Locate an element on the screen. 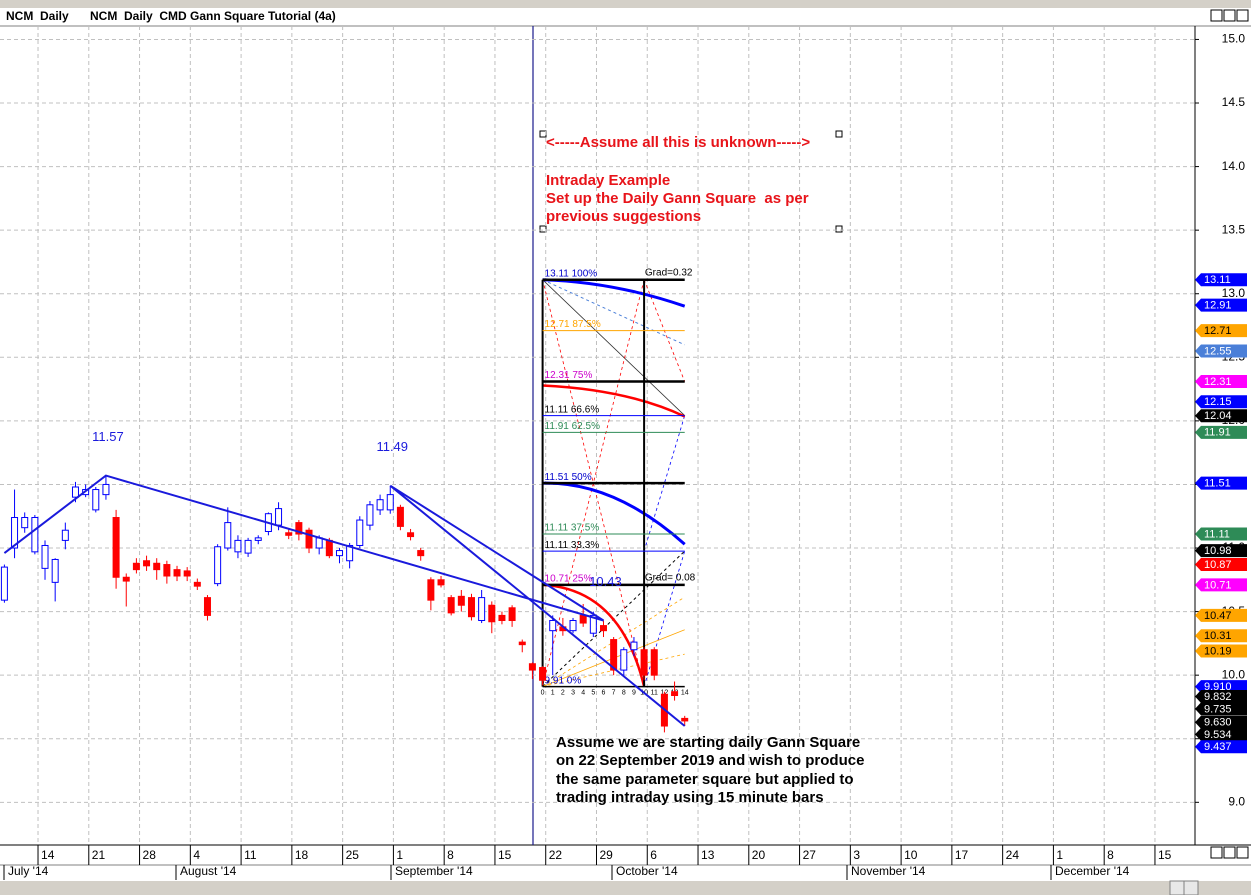  scroll-left is located at coordinates (1177, 887).